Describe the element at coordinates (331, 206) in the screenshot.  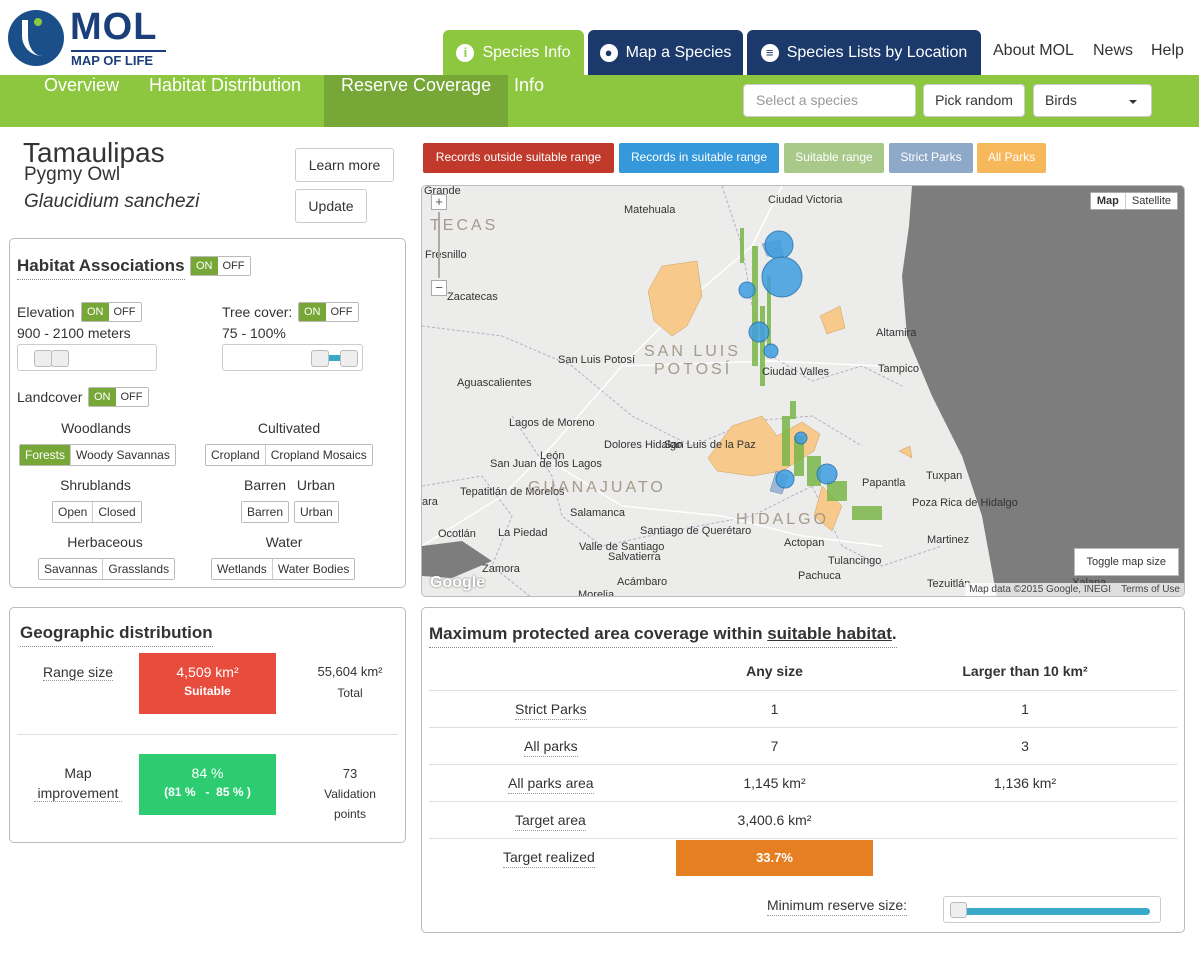
I see `update-button: Update` at that location.